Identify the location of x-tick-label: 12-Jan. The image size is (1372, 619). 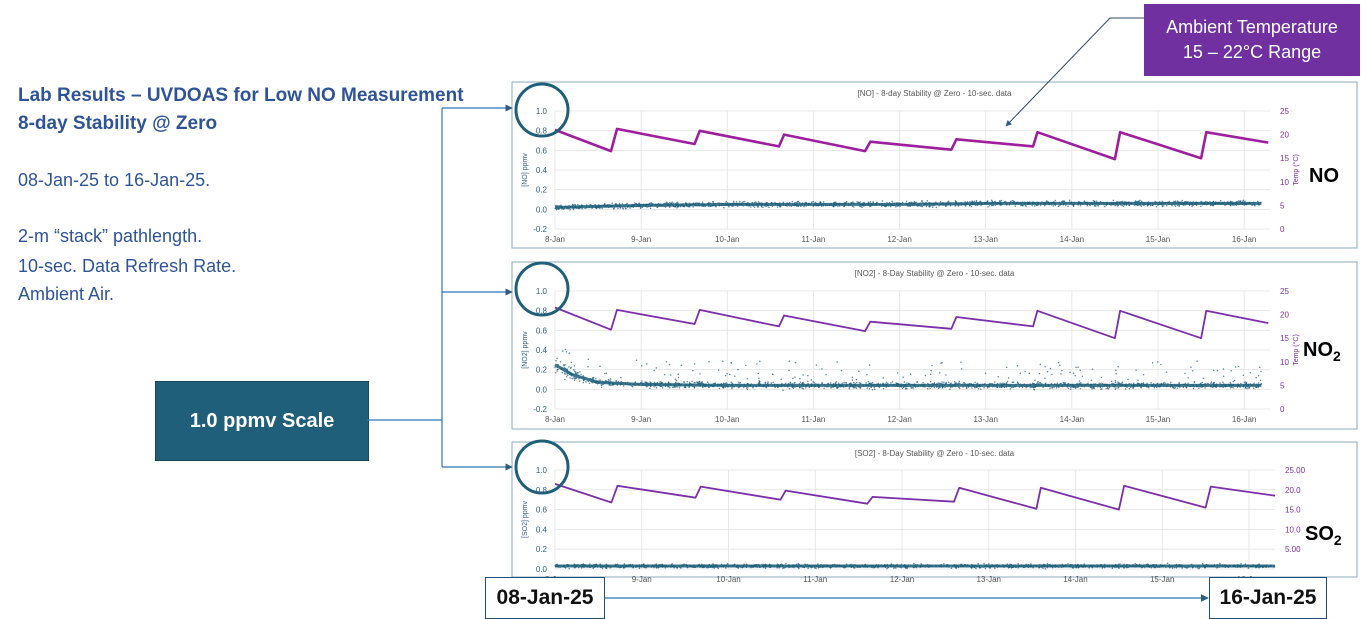
(899, 239).